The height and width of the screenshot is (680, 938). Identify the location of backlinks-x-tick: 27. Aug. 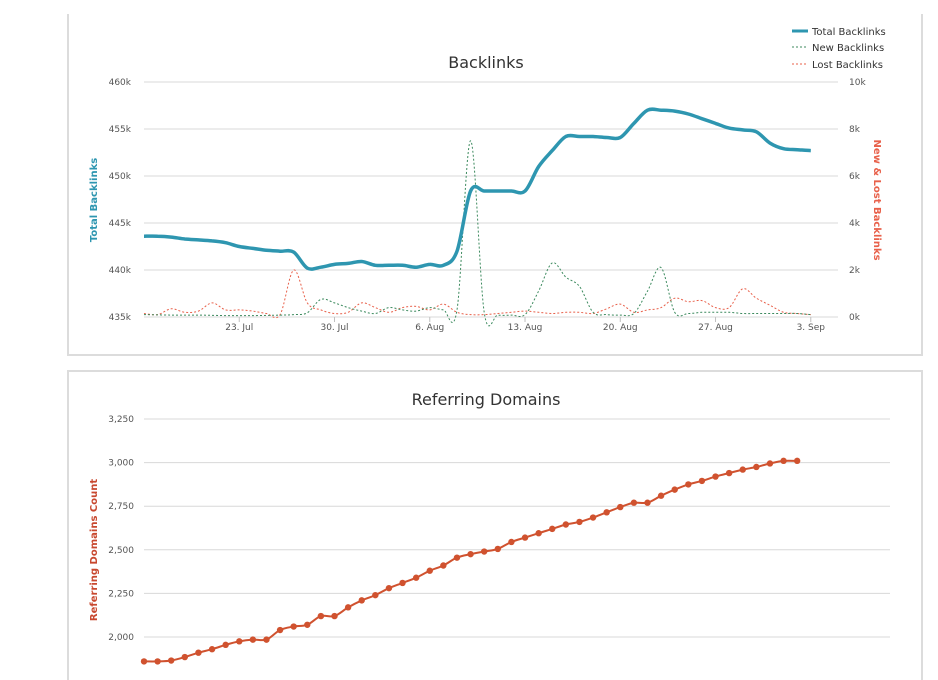
(715, 328).